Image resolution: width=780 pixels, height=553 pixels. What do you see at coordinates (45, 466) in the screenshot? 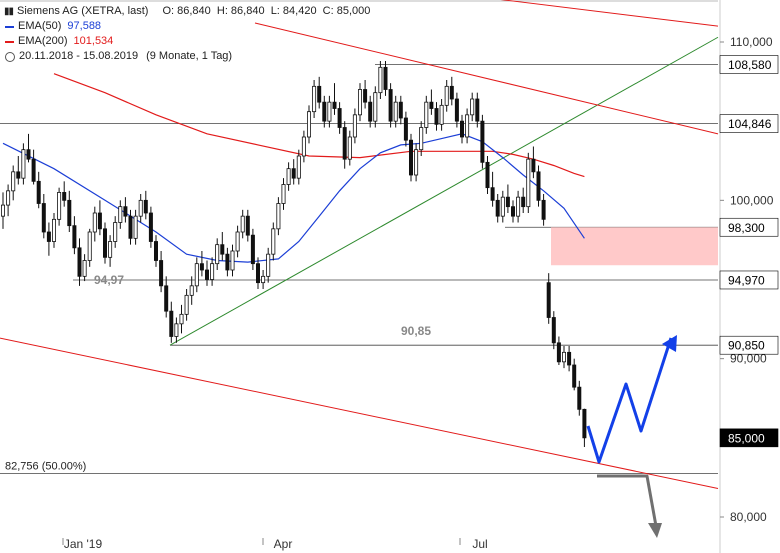
I see `annotation-82756: 82,756 (50.00%)` at bounding box center [45, 466].